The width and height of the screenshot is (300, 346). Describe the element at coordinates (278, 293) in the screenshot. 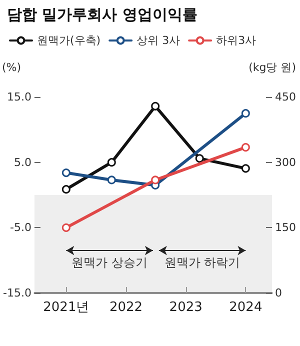

I see `y2-tick-label: 0` at that location.